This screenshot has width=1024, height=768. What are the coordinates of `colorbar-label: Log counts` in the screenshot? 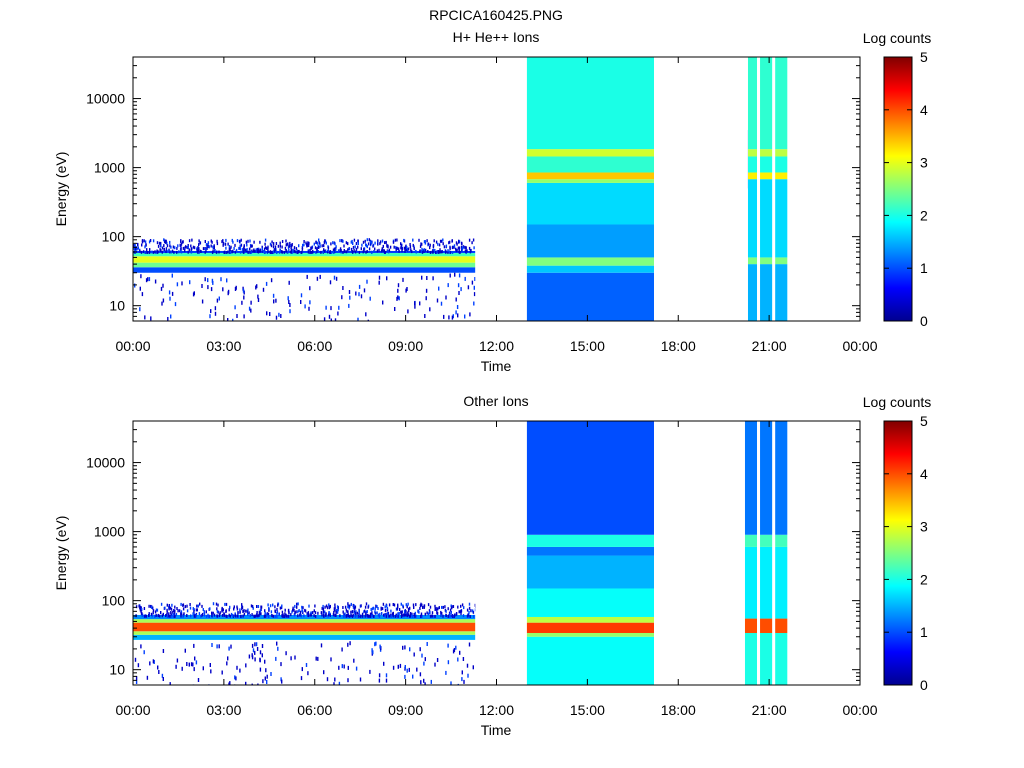 It's located at (897, 402).